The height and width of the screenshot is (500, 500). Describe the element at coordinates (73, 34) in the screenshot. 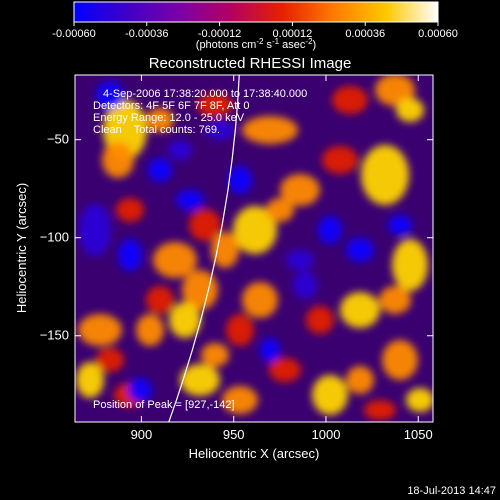

I see `colorbar-tick-label: -0.00060` at that location.